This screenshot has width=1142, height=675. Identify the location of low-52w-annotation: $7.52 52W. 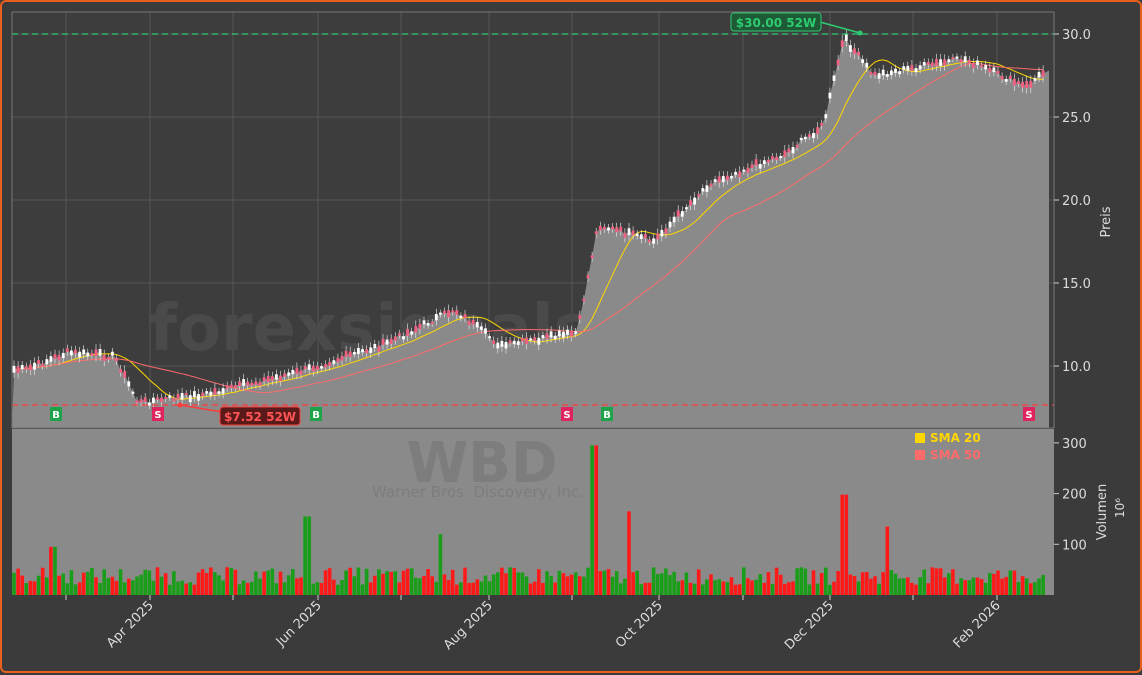
(239, 414).